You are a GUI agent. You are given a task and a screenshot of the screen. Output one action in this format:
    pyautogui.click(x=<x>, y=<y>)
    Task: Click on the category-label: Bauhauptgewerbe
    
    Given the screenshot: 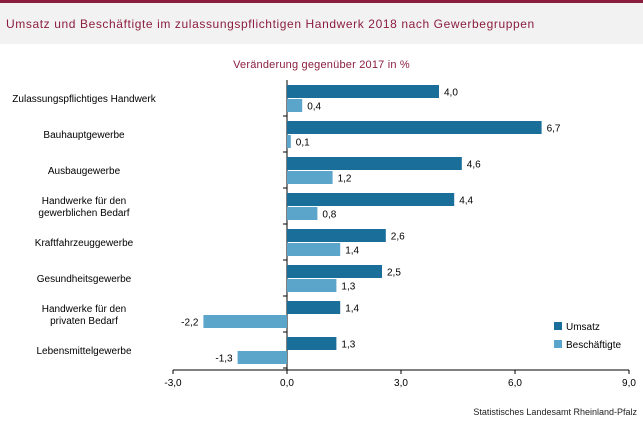 What is the action you would take?
    pyautogui.click(x=84, y=135)
    